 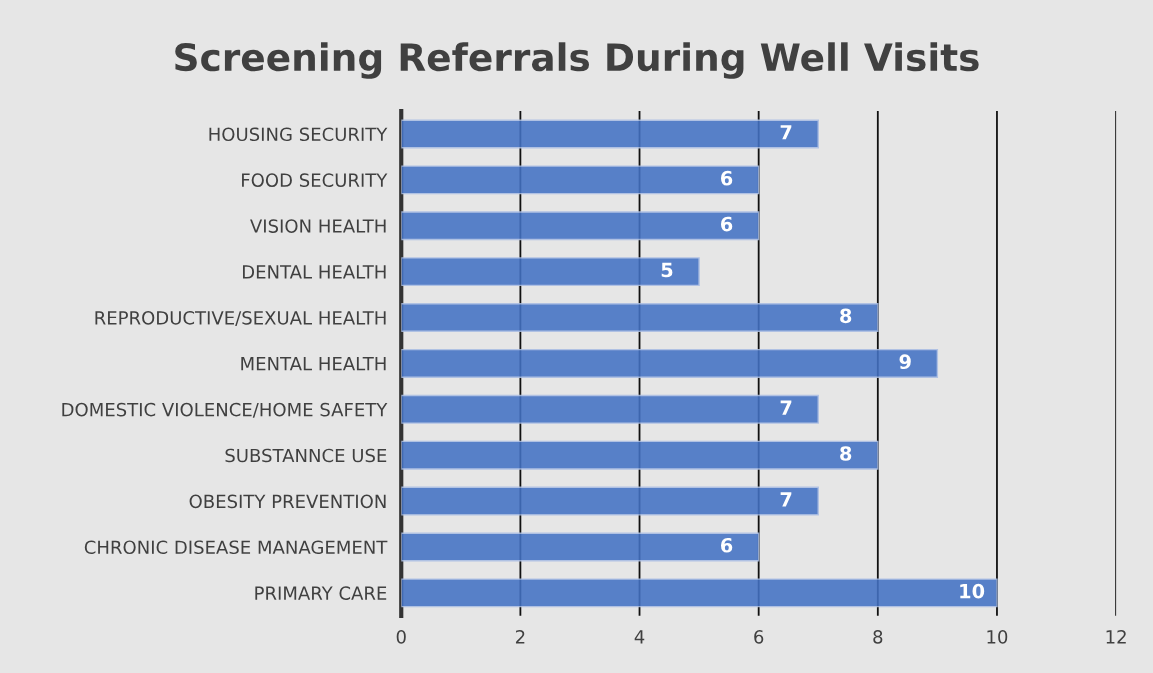 I want to click on y-tick-label: DENTAL HEALTH, so click(x=314, y=272).